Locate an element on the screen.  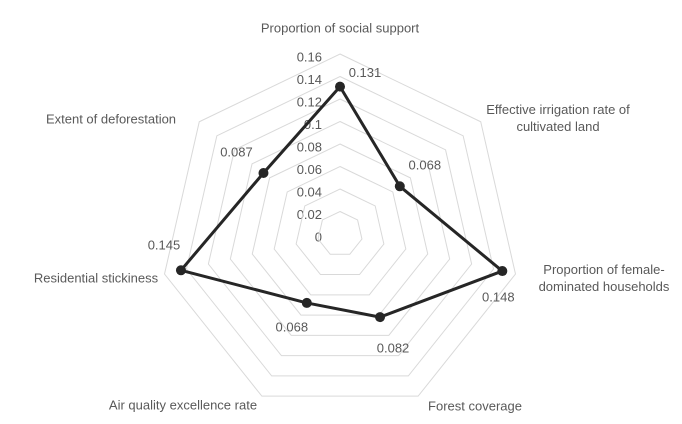
r-tick-label: 0.04 is located at coordinates (309, 191).